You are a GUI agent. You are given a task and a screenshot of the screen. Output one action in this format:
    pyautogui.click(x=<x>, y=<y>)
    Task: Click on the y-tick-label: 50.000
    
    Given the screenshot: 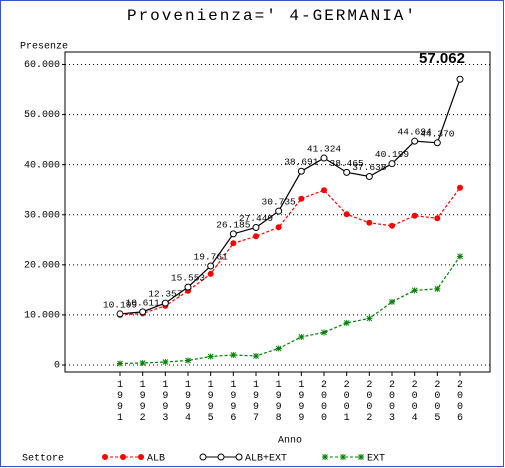 What is the action you would take?
    pyautogui.click(x=42, y=115)
    